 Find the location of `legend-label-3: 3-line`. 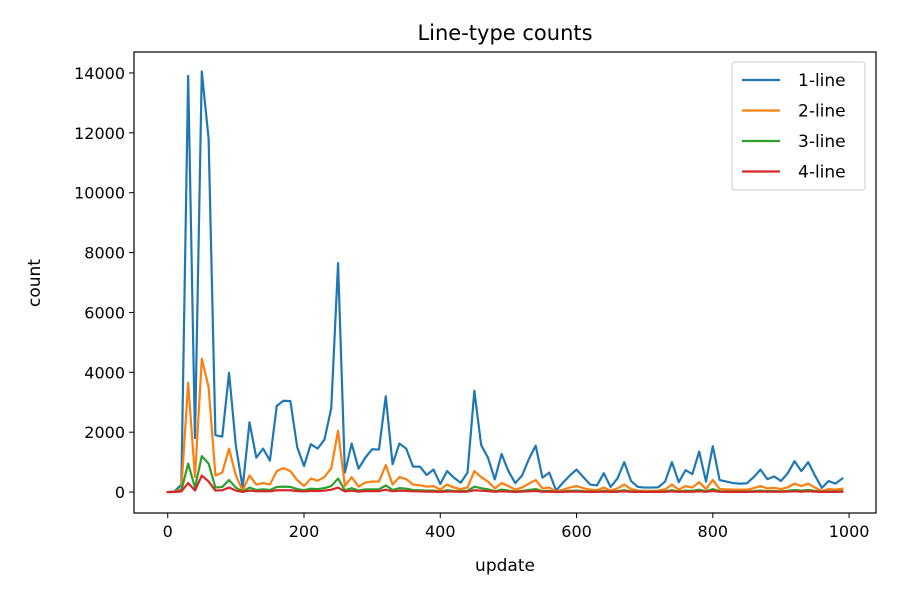

legend-label-3: 3-line is located at coordinates (822, 142).